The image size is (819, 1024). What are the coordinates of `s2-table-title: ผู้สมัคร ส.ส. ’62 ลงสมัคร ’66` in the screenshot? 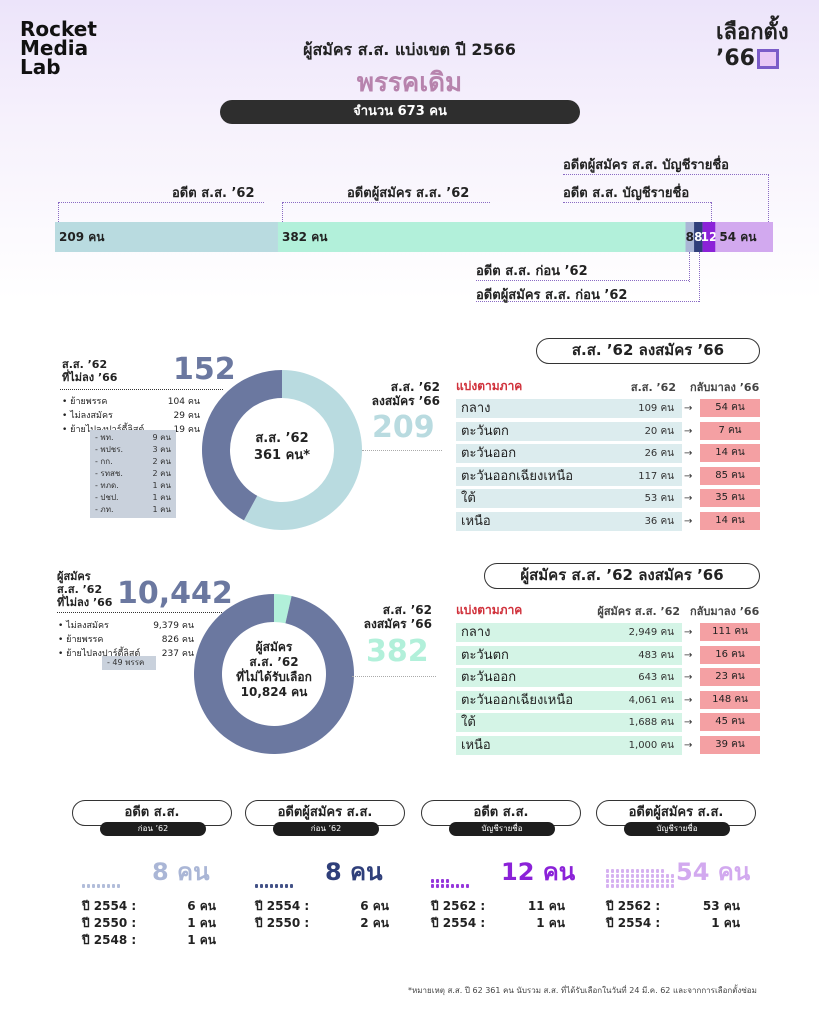 It's located at (622, 576).